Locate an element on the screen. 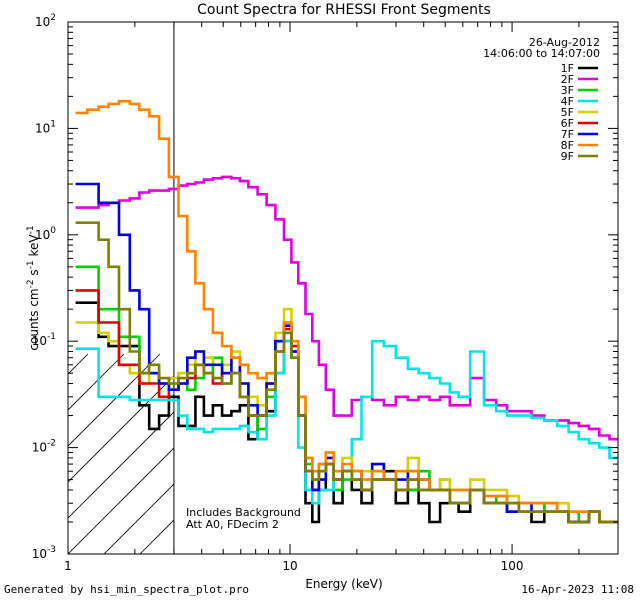 This screenshot has width=640, height=600. y-tick-label: 10¹ is located at coordinates (45, 127).